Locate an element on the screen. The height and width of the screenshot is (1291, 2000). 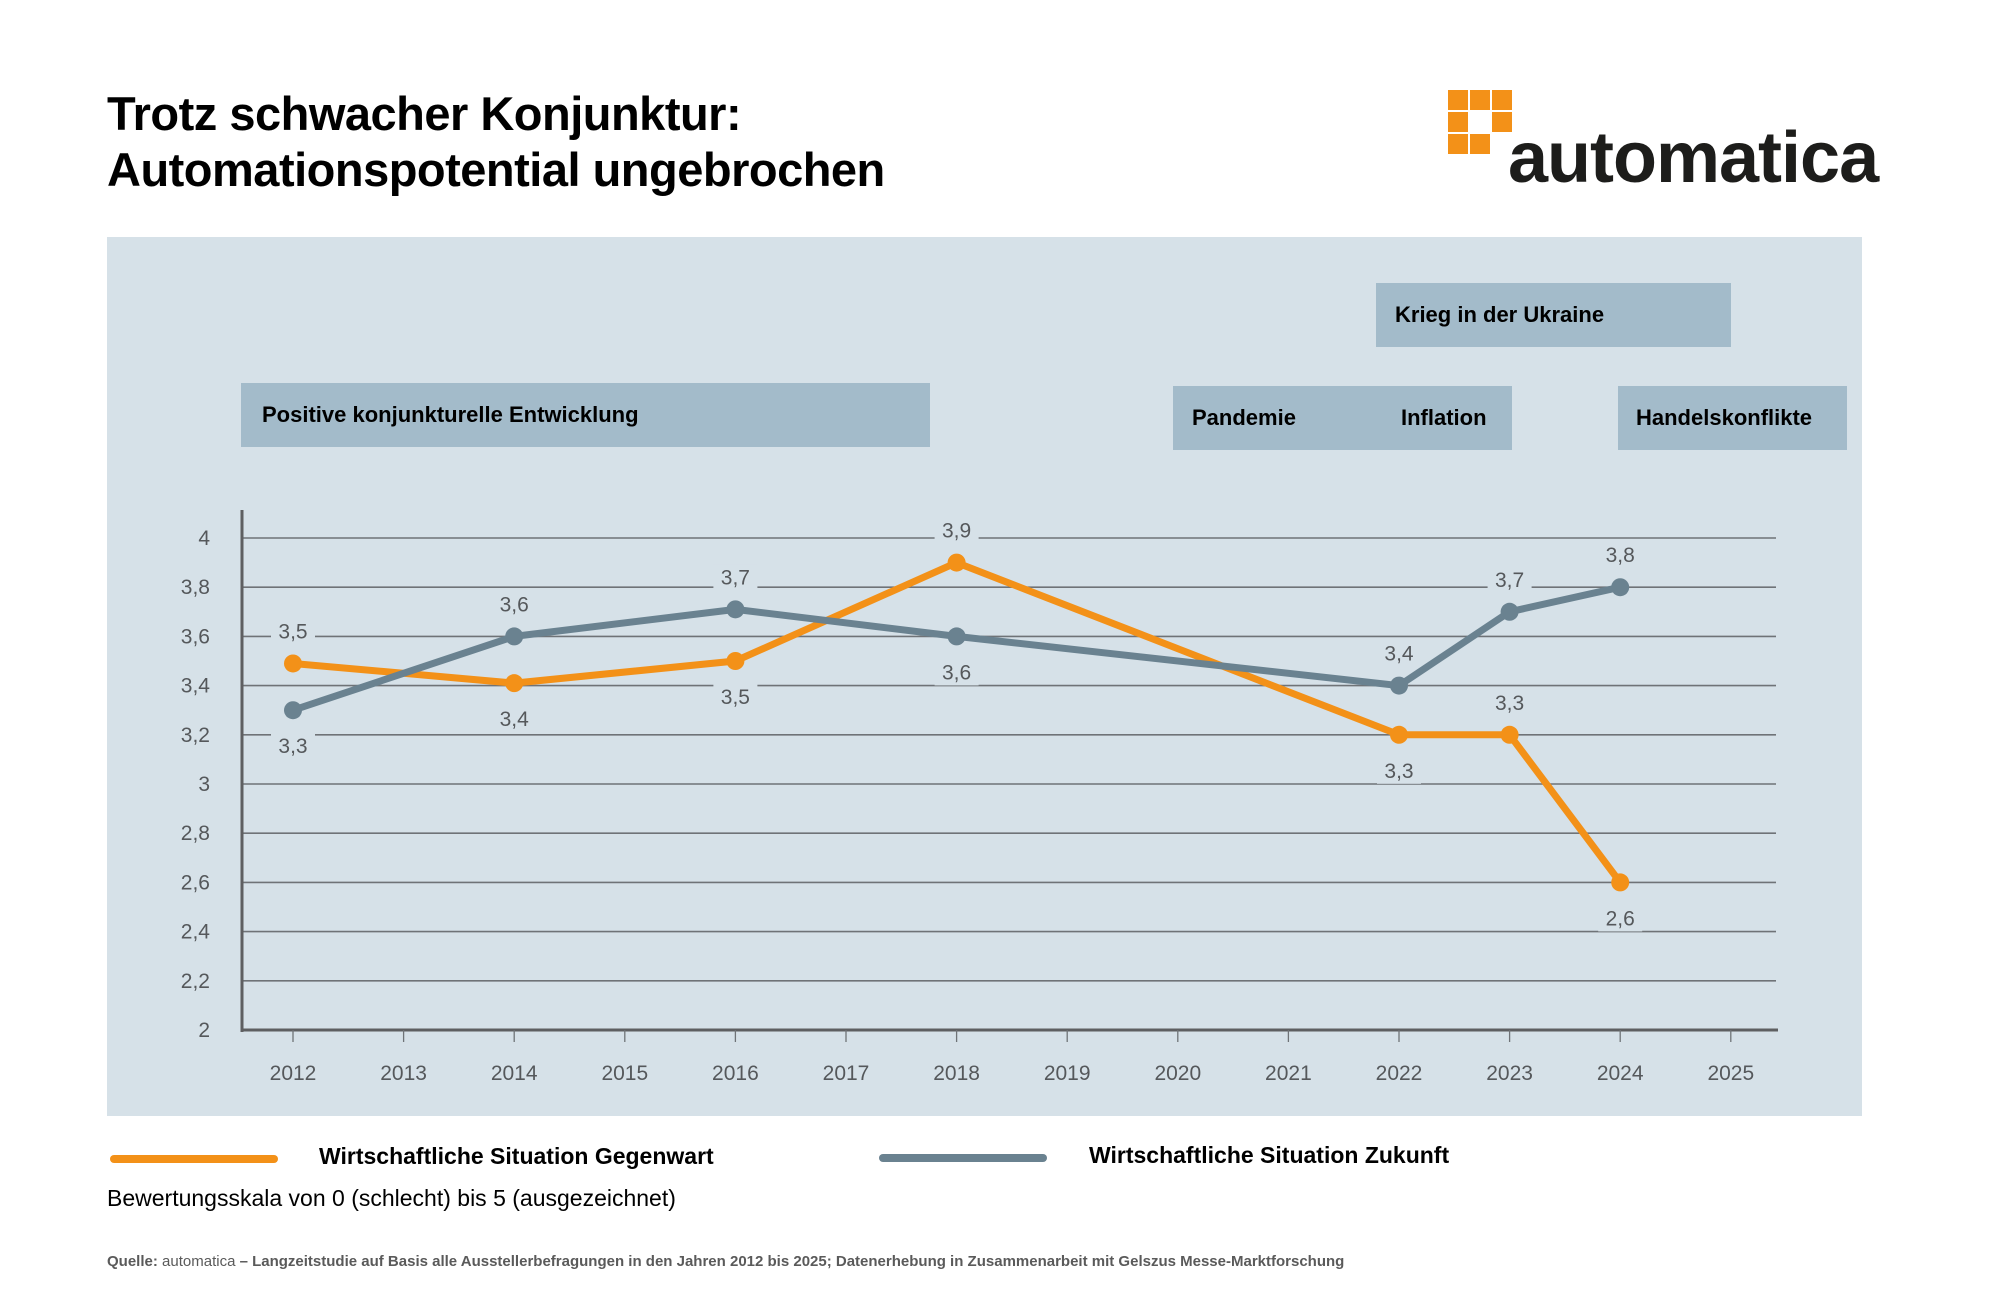
automatica-logo: automatica is located at coordinates (1668, 144).